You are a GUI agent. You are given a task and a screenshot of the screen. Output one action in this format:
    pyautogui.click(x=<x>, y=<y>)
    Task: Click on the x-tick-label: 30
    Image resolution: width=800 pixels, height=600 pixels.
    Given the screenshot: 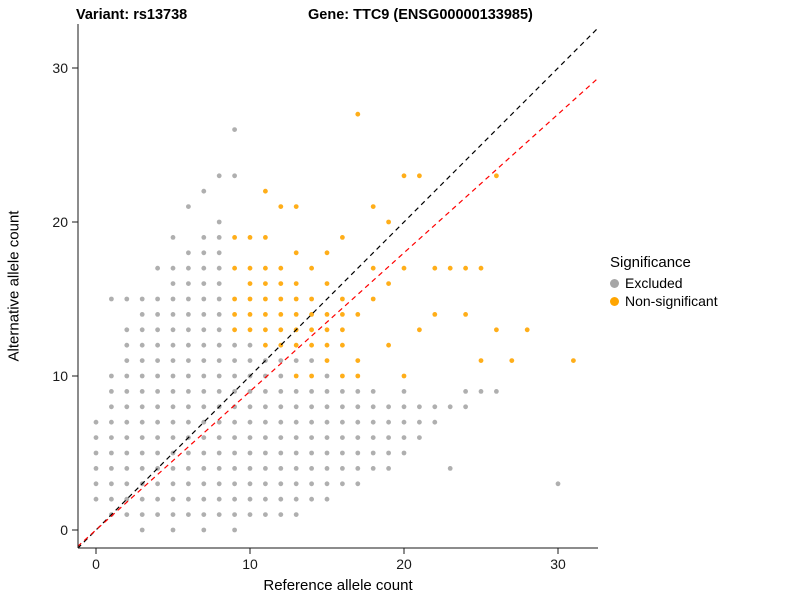 What is the action you would take?
    pyautogui.click(x=558, y=564)
    